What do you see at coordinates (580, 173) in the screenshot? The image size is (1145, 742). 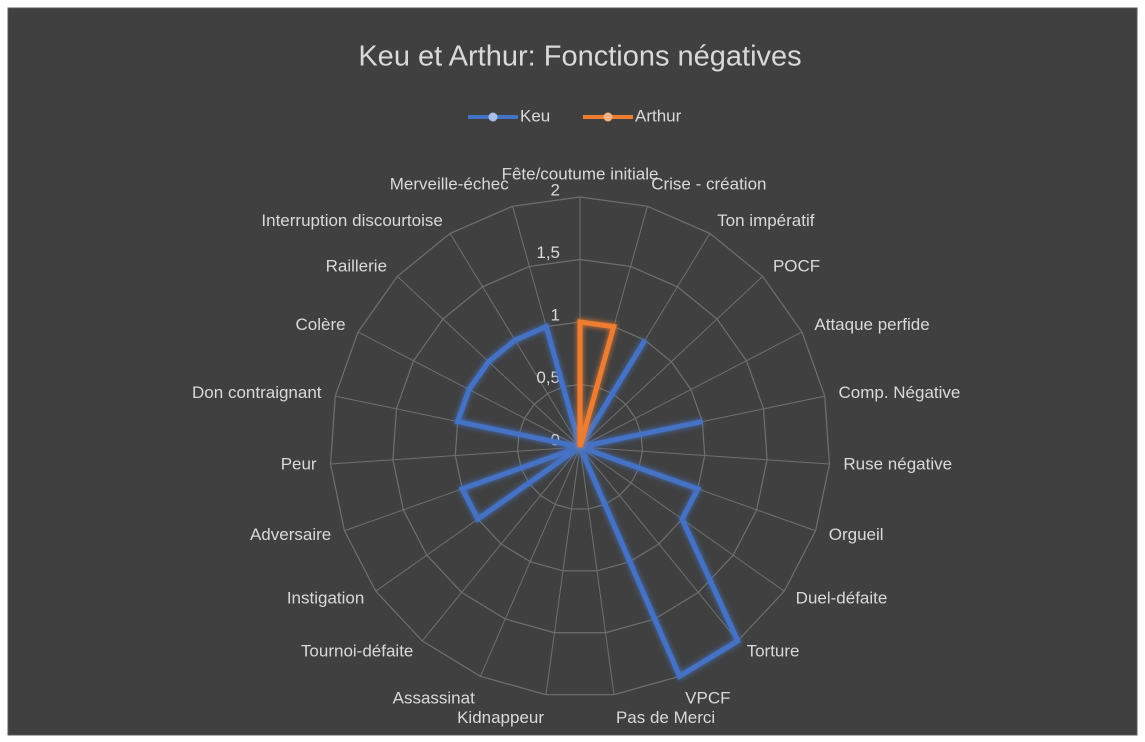 I see `category-label: Fête/coutume initiale` at bounding box center [580, 173].